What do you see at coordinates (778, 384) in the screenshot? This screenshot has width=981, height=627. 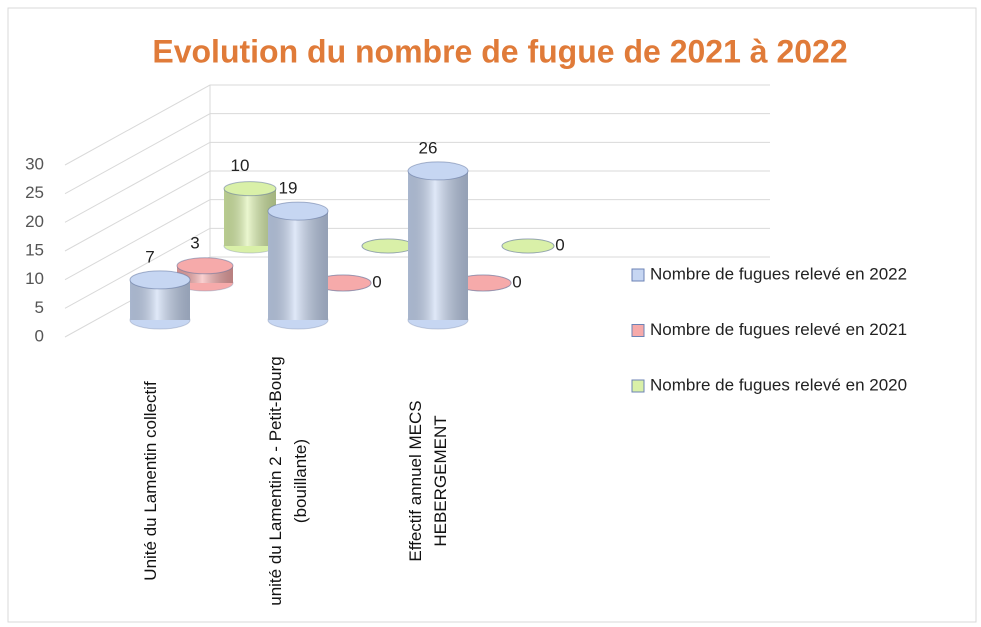 I see `legend-label: Nombre de fugues relevé en 2020` at bounding box center [778, 384].